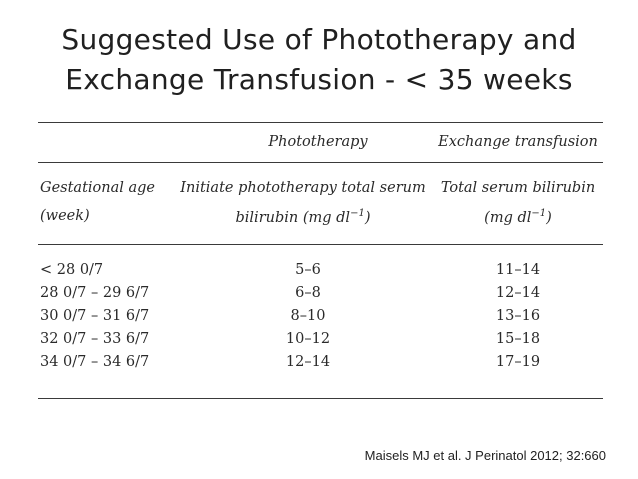 This screenshot has width=638, height=479. Describe the element at coordinates (72, 270) in the screenshot. I see `row-1-gestational-age: < 28 0/7` at that location.